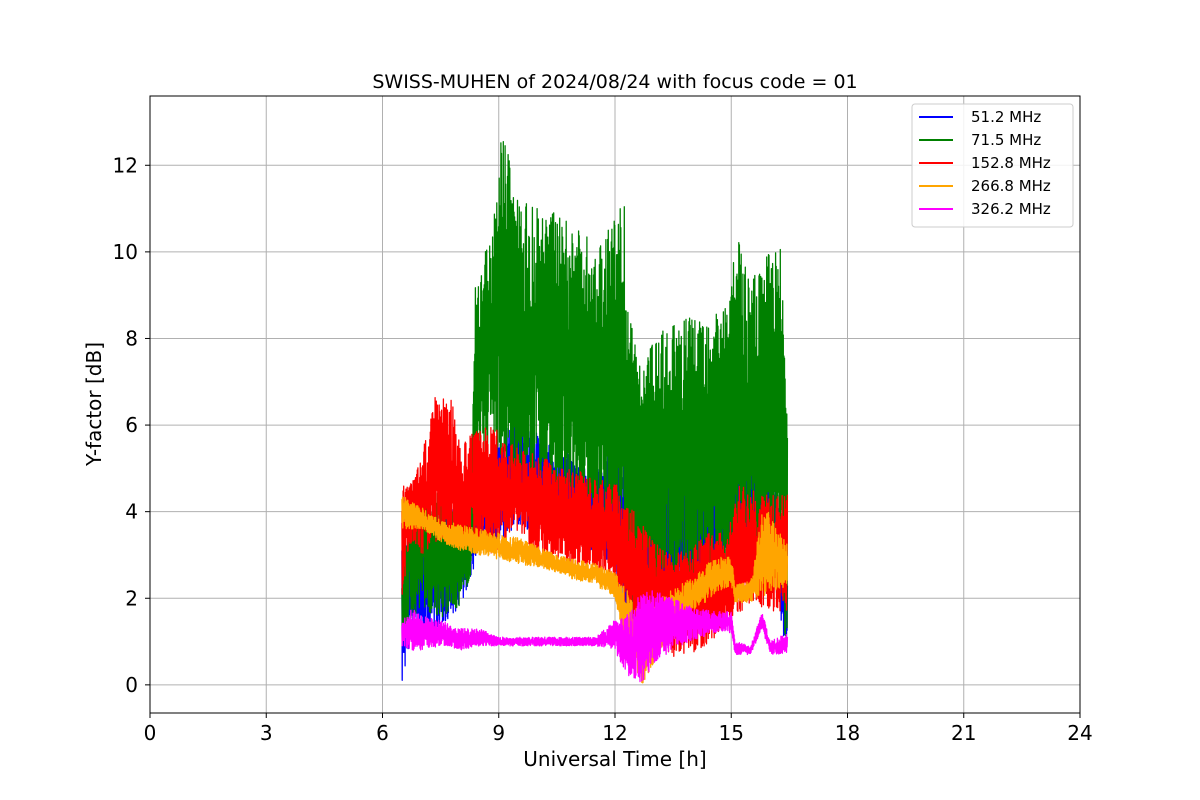 Image resolution: width=1200 pixels, height=800 pixels. I want to click on legend-box, so click(992, 165).